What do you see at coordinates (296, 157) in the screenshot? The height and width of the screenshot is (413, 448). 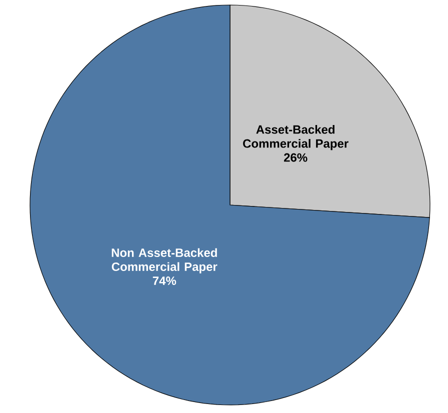 I see `data-label: 26%` at bounding box center [296, 157].